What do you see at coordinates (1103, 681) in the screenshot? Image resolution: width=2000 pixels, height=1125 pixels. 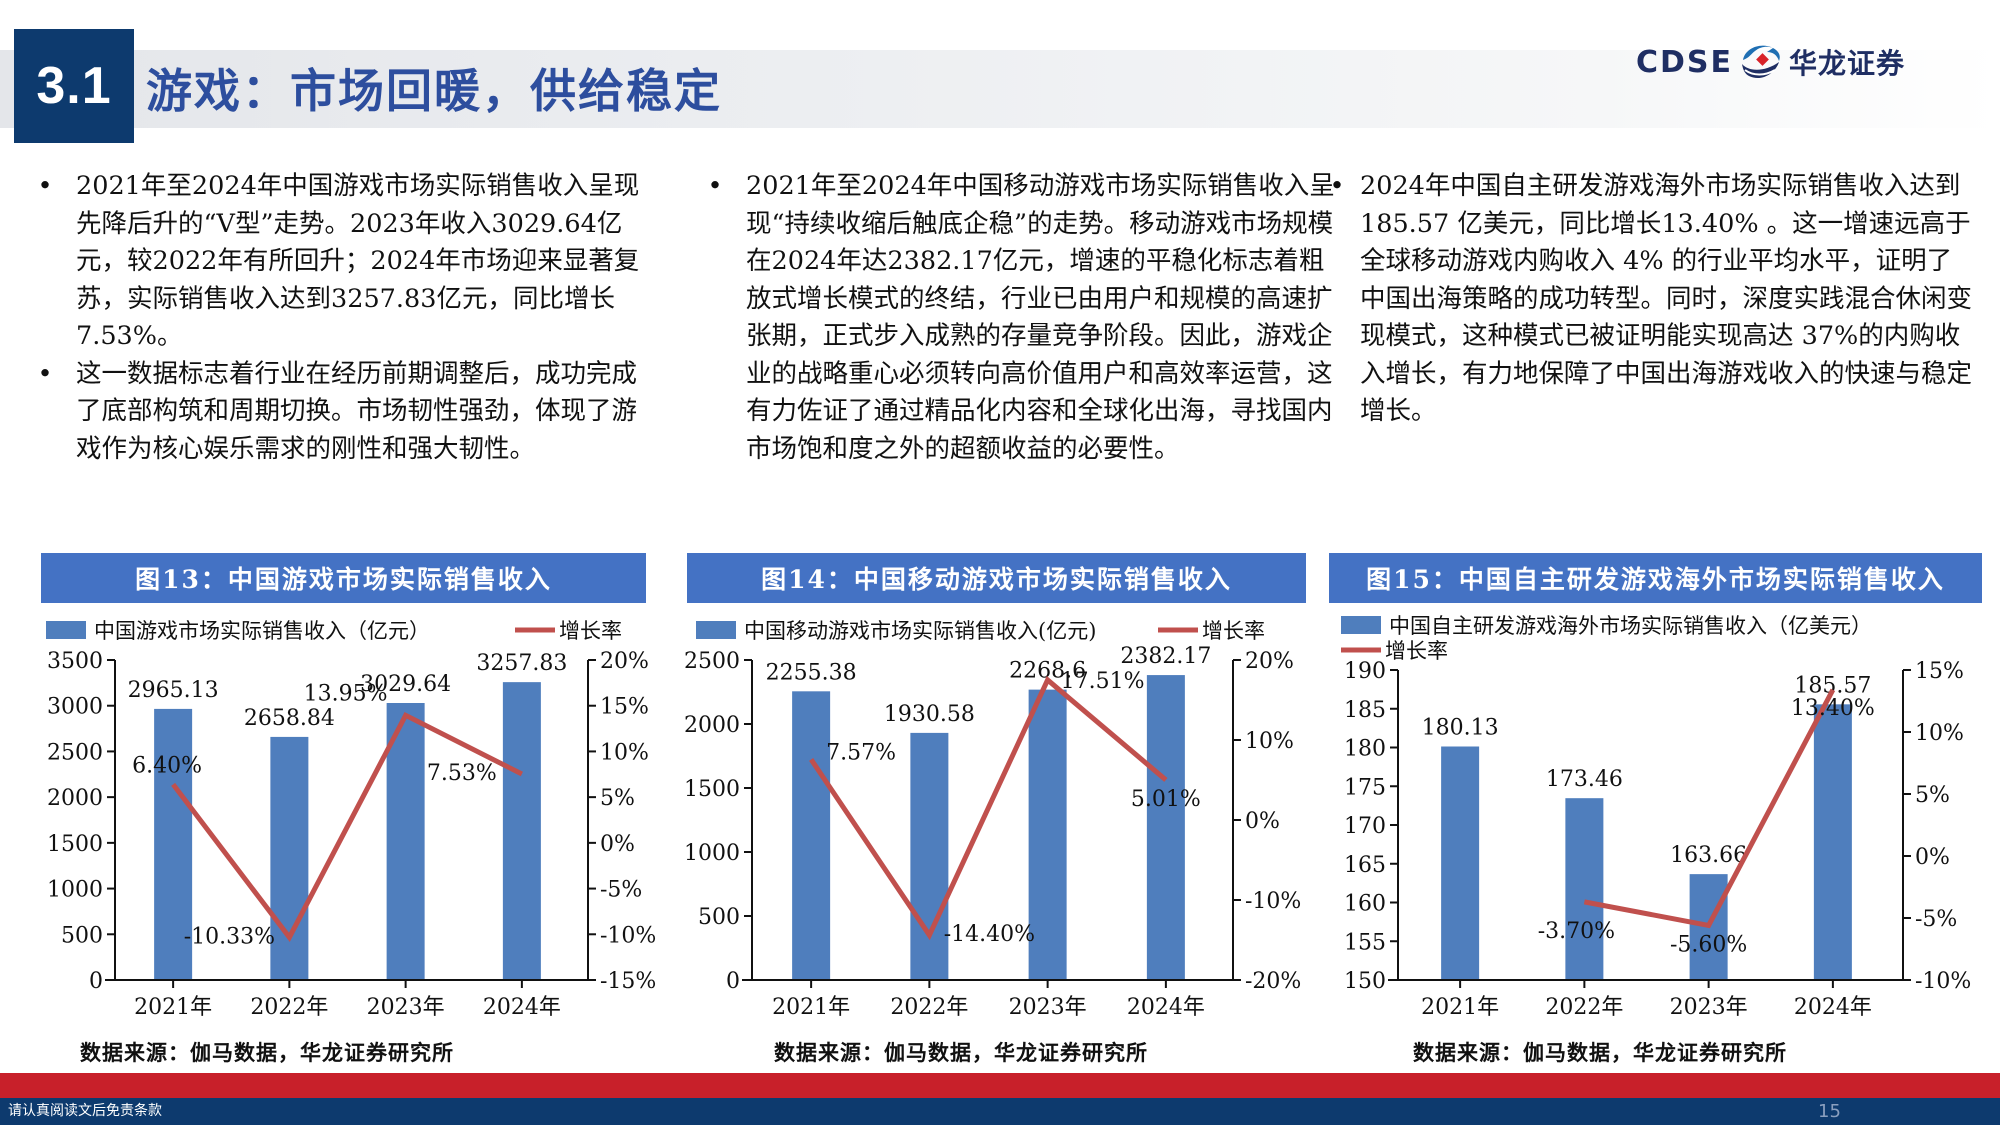 I see `growth-rate-label: 17.51%` at bounding box center [1103, 681].